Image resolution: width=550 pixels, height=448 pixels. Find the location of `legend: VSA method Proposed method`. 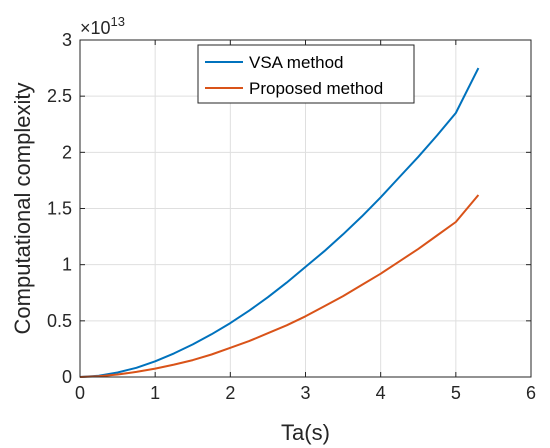

legend: VSA method Proposed method is located at coordinates (306, 74).